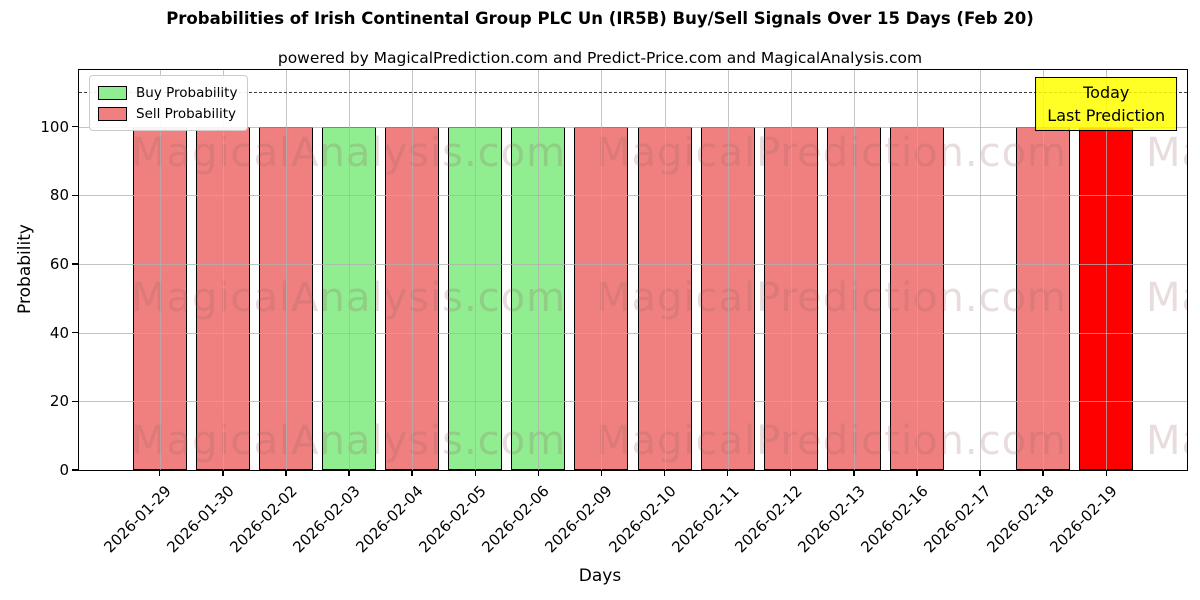  I want to click on today-annotation-line2: Last Prediction, so click(1106, 116).